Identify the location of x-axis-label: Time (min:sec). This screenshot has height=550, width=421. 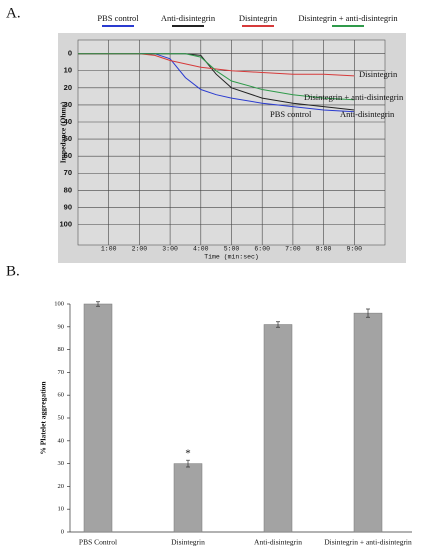
(231, 257).